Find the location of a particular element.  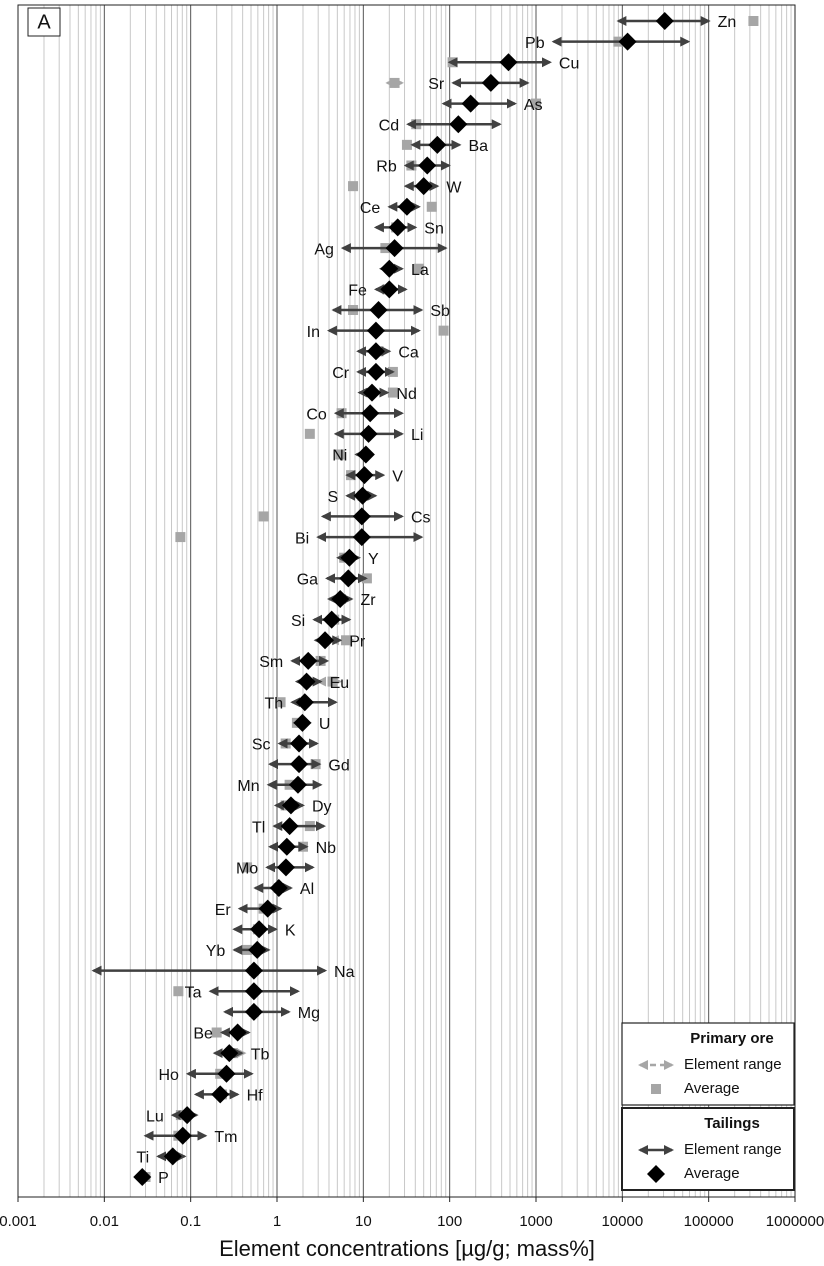

element-label: Cd is located at coordinates (389, 125).